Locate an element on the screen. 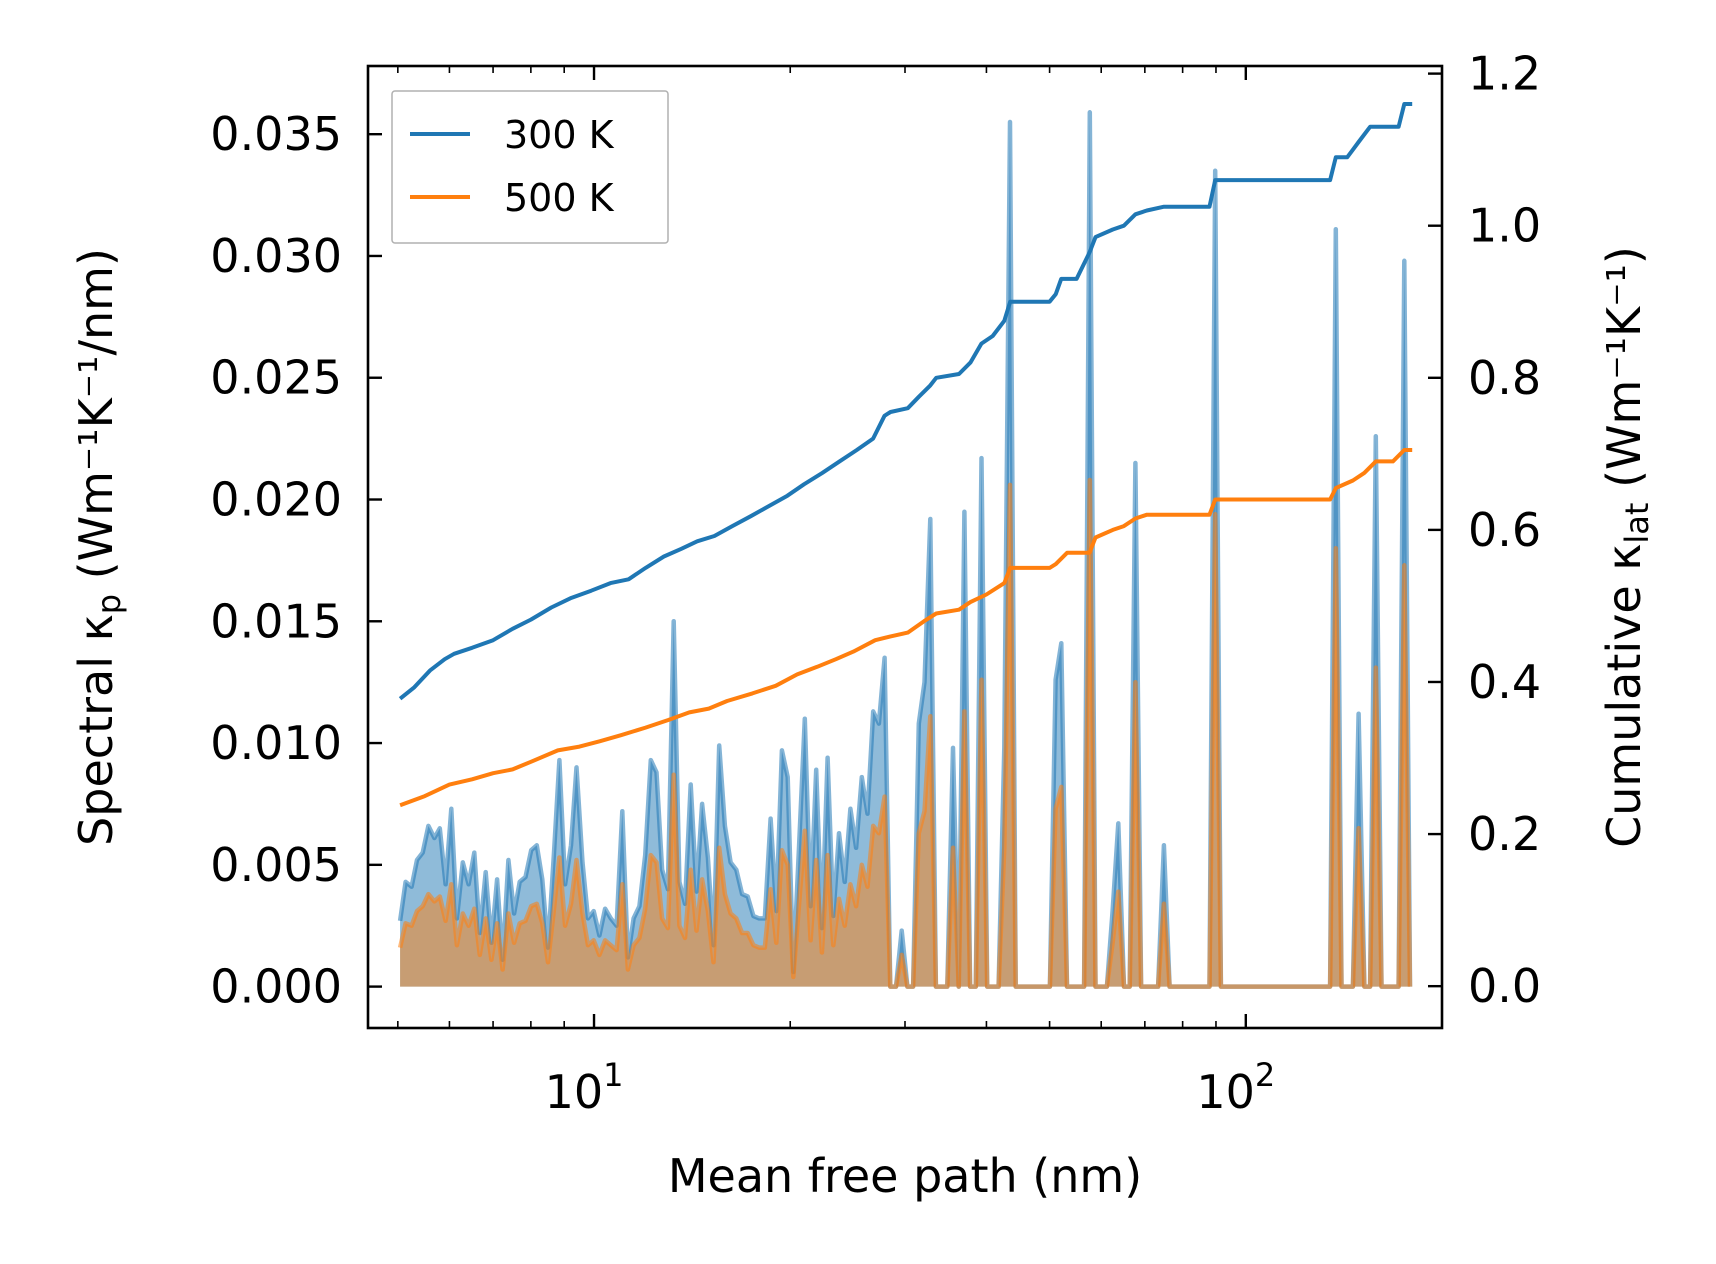  left-y-axis-title: Spectral κp (Wm⁻¹K⁻¹/nm) is located at coordinates (98, 547).